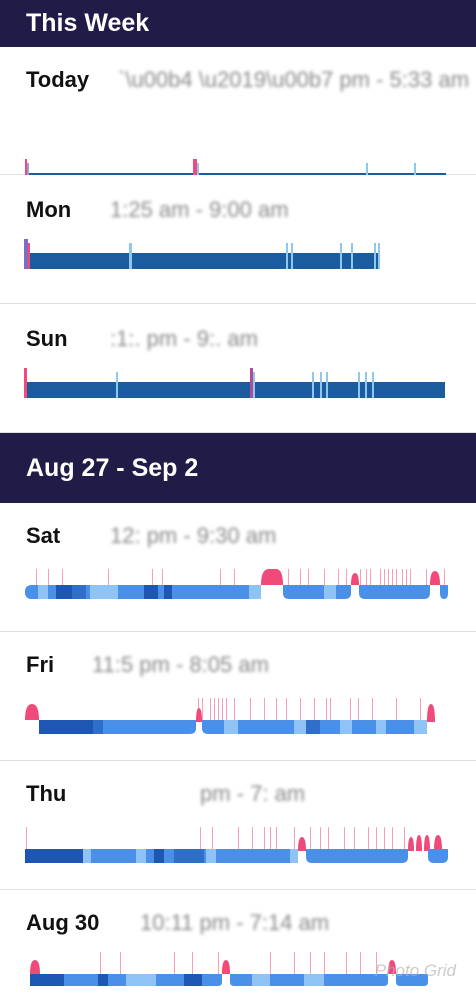  Describe the element at coordinates (415, 970) in the screenshot. I see `watermark: Photo Grid` at that location.